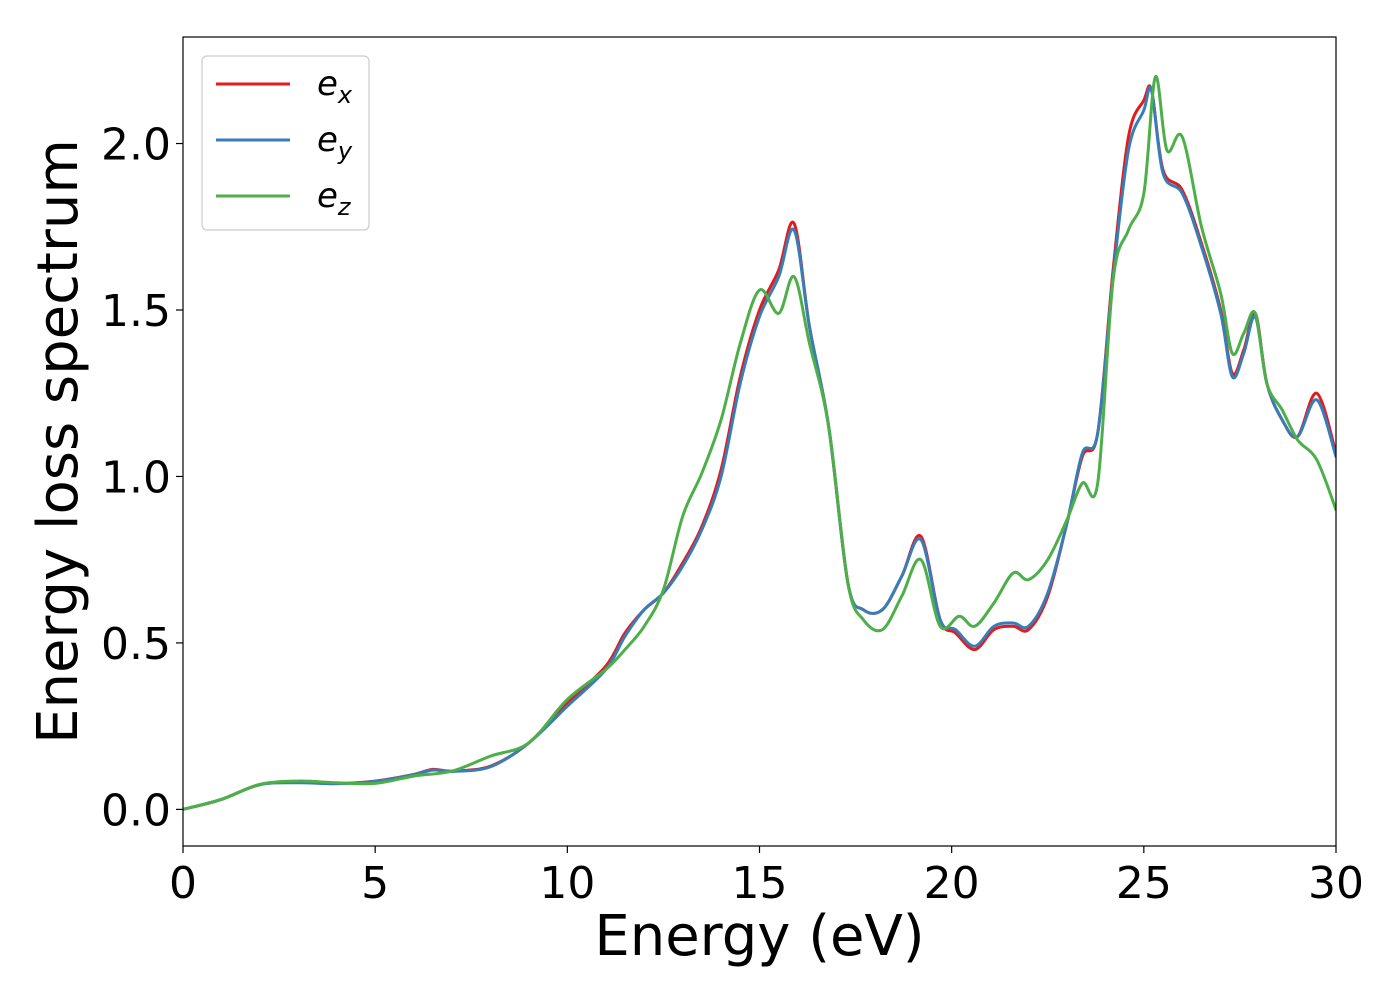 The height and width of the screenshot is (1000, 1400). Describe the element at coordinates (760, 883) in the screenshot. I see `x-tick-label: 15` at that location.